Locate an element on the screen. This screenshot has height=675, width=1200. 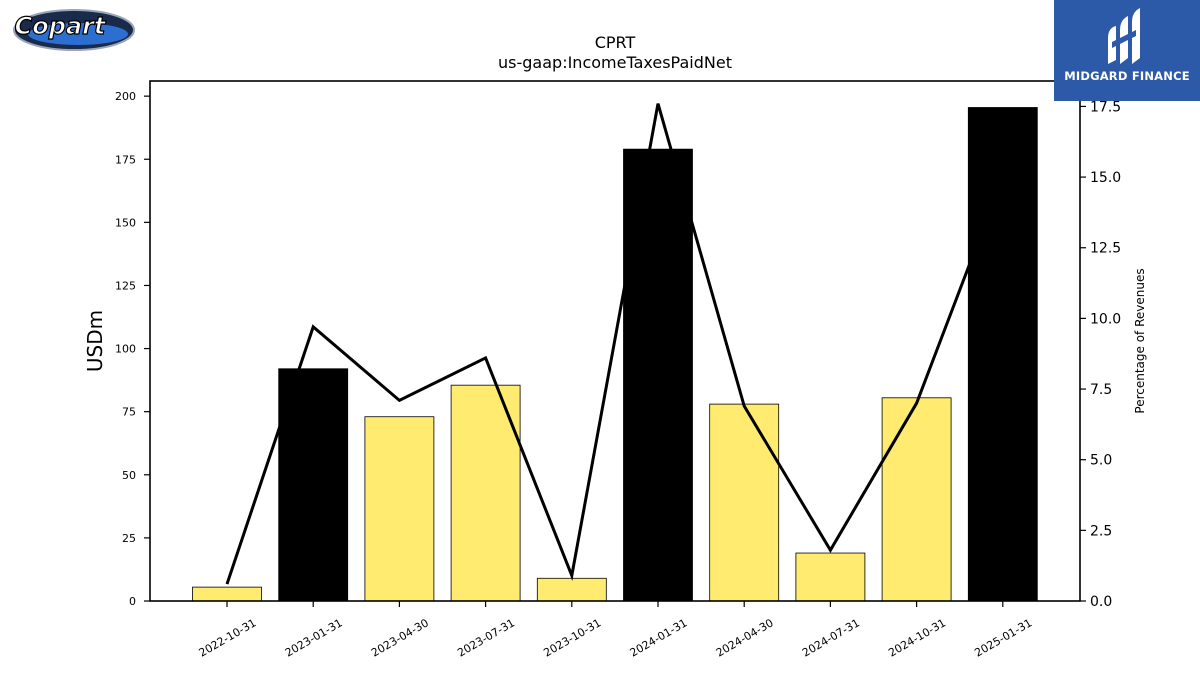
x-tick-label-2023-04-30: 2023-04-30 is located at coordinates (400, 637).